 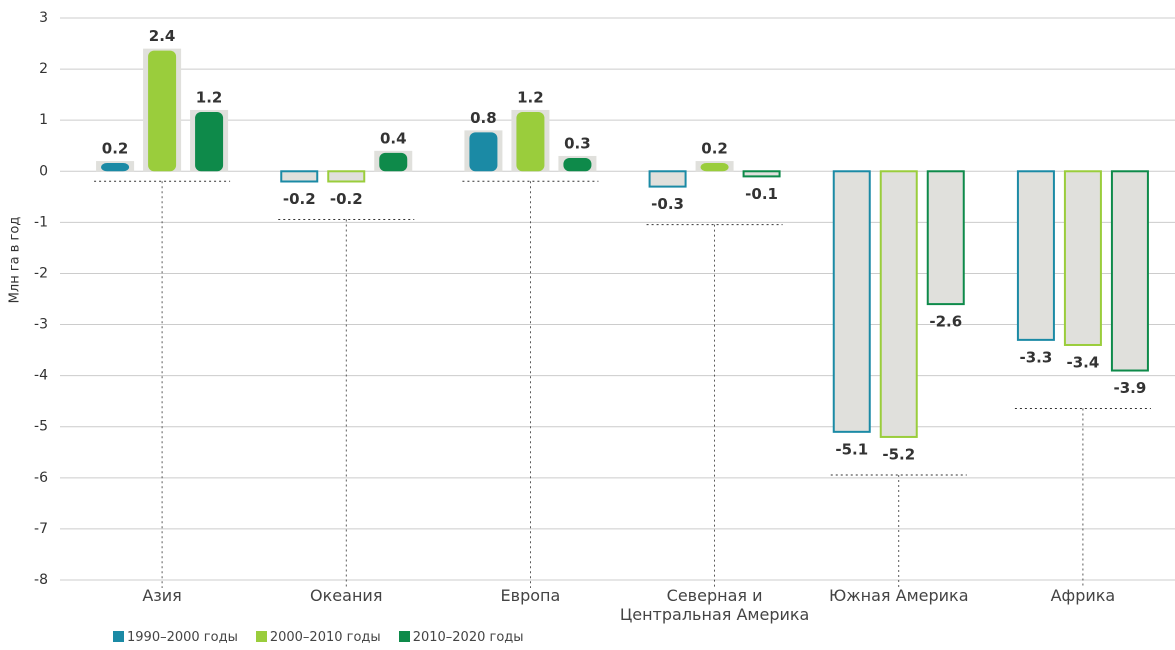 I want to click on y-tick-label: -5, so click(x=41, y=427).